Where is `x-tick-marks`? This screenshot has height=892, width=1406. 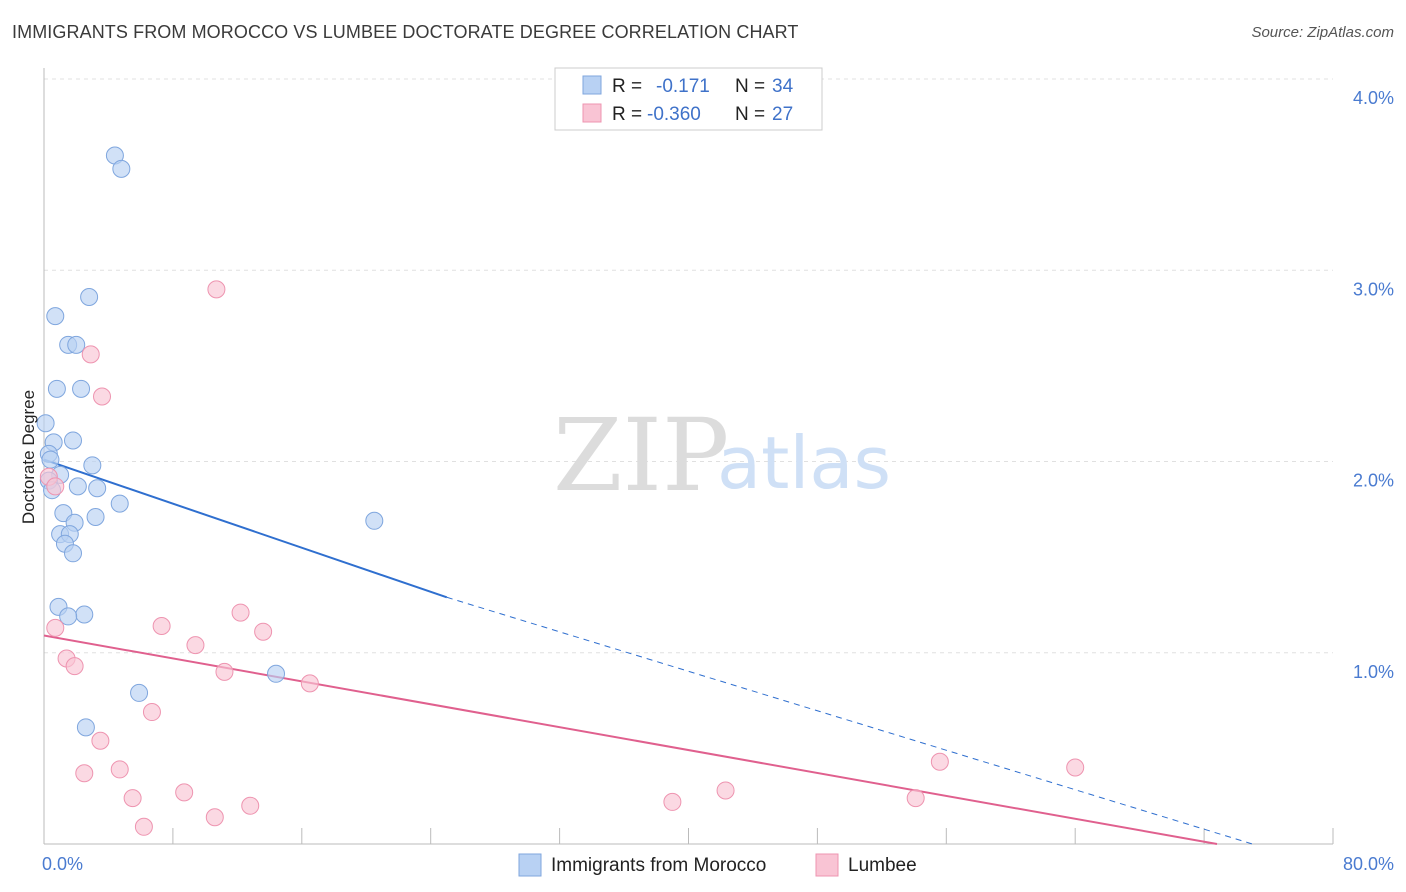 x-tick-marks is located at coordinates (753, 836).